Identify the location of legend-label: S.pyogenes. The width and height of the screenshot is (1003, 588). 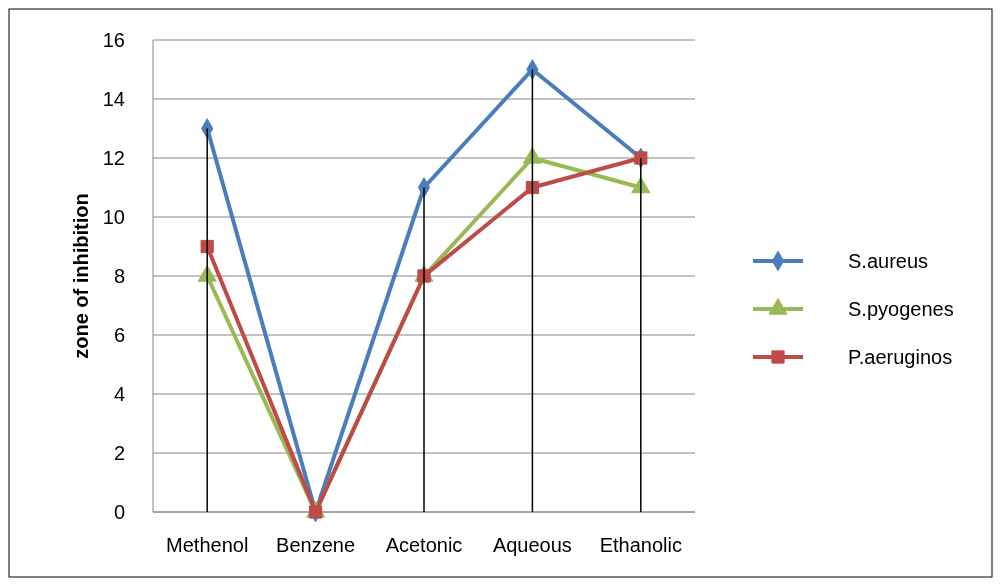
(901, 309).